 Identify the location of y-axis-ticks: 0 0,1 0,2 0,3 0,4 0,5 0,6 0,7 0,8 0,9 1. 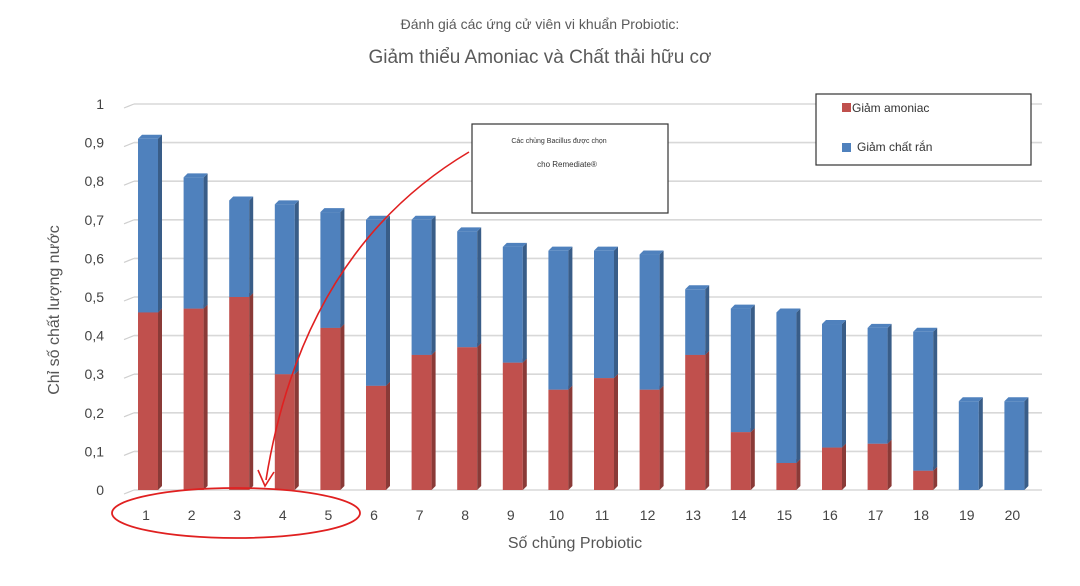
(95, 297).